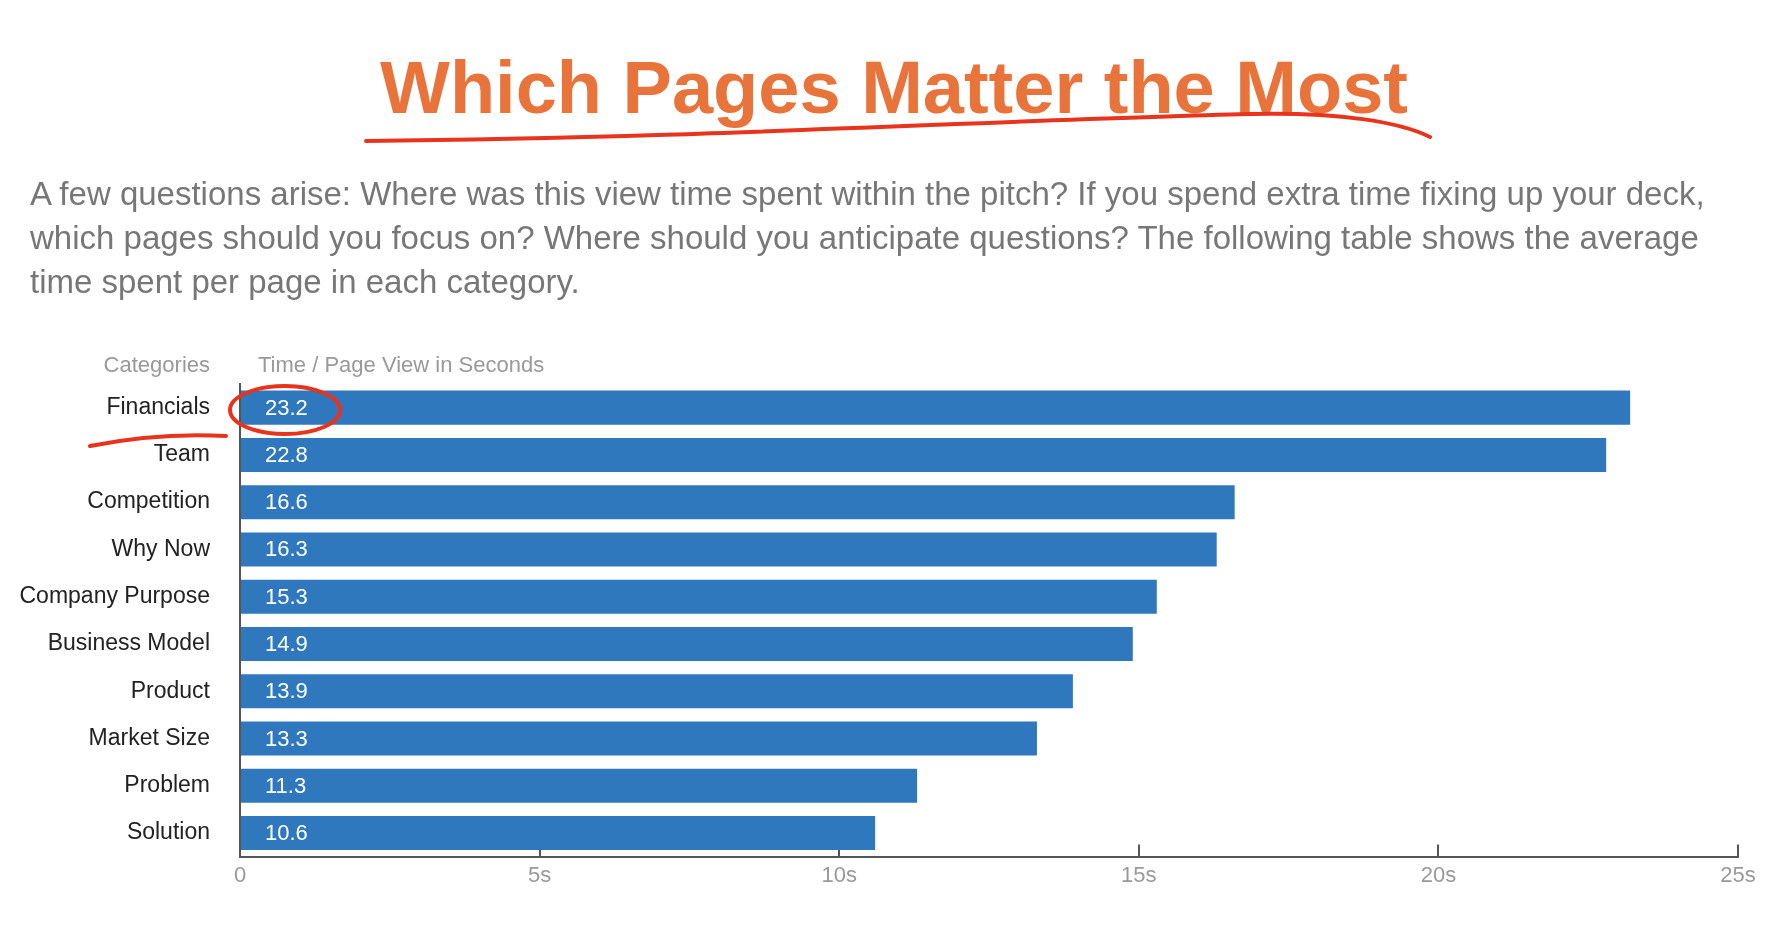 The height and width of the screenshot is (932, 1788). What do you see at coordinates (158, 405) in the screenshot?
I see `y-tick-label: Financials` at bounding box center [158, 405].